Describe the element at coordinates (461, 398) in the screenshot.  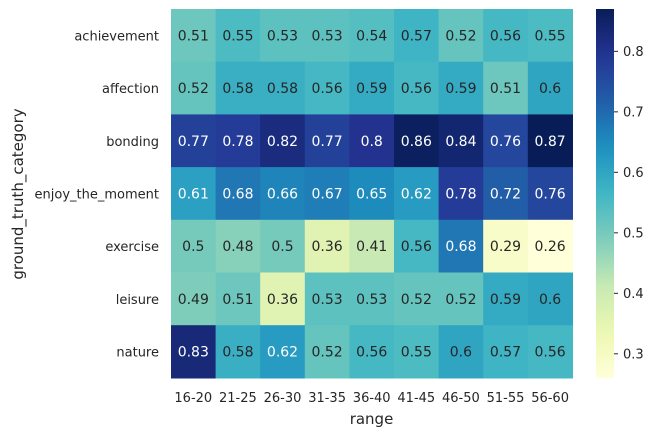
I see `x-tick-label: 46-50` at that location.